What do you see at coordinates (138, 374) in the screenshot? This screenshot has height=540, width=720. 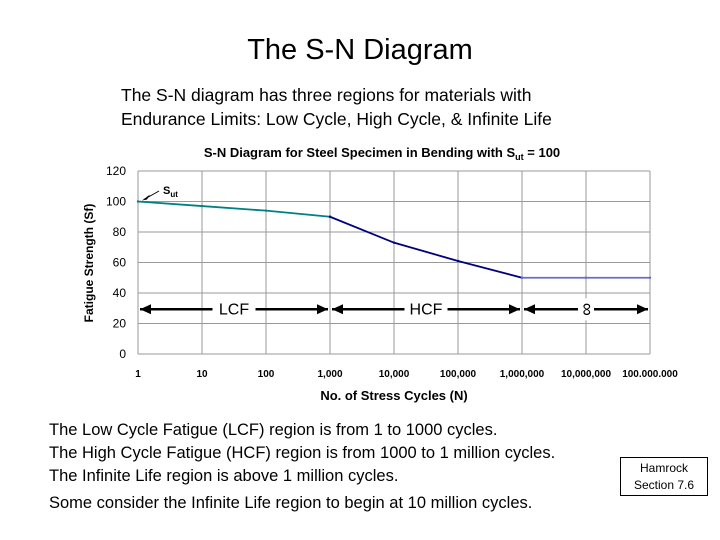 I see `x-tick-label: 1` at bounding box center [138, 374].